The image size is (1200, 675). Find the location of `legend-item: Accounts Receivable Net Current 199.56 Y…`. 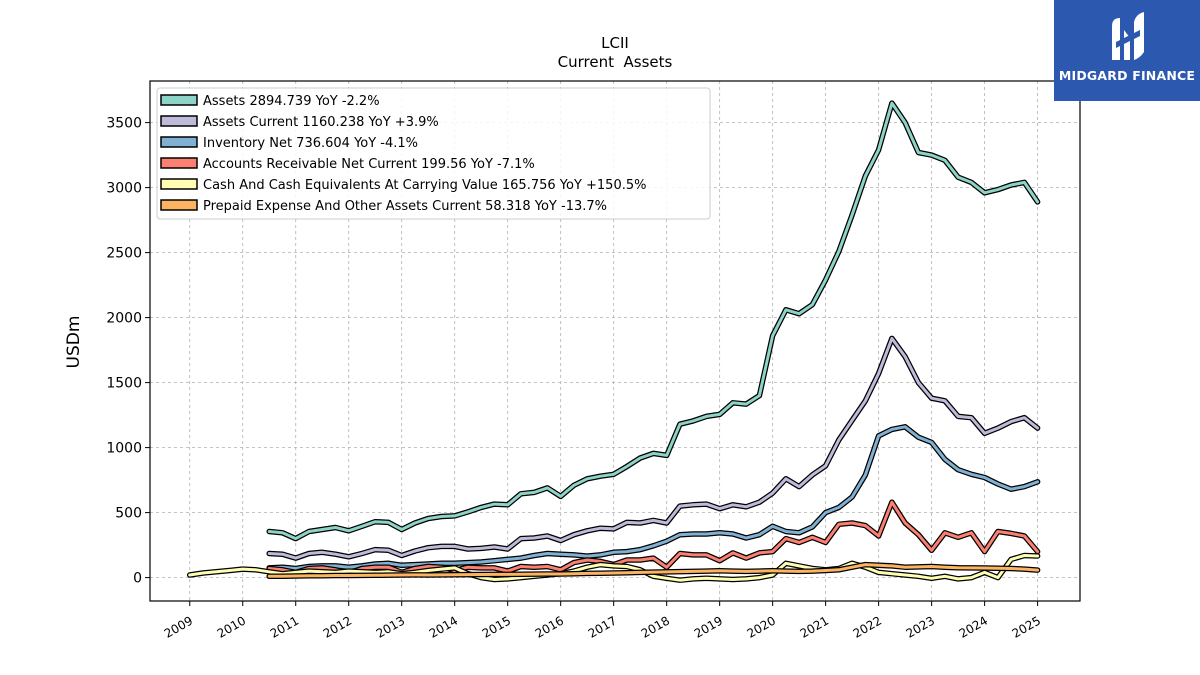

legend-item: Accounts Receivable Net Current 199.56 Y… is located at coordinates (347, 164).